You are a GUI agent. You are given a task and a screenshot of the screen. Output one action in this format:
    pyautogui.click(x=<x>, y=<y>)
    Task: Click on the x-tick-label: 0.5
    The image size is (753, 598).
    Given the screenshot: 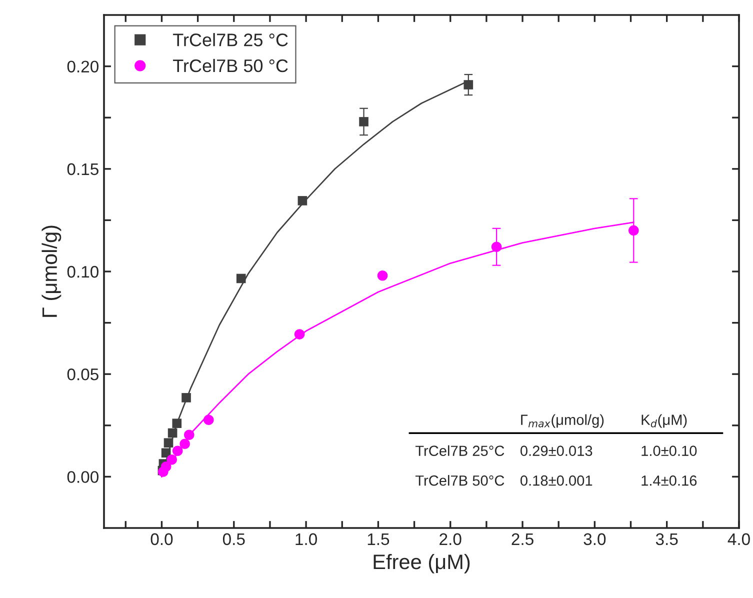 What is the action you would take?
    pyautogui.click(x=233, y=539)
    